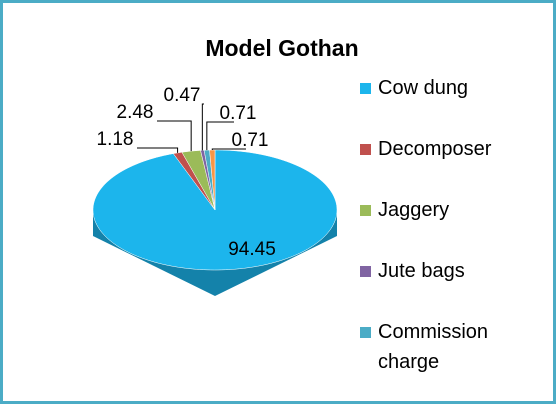 This screenshot has height=404, width=556. Describe the element at coordinates (252, 249) in the screenshot. I see `data-label: 94.45` at that location.